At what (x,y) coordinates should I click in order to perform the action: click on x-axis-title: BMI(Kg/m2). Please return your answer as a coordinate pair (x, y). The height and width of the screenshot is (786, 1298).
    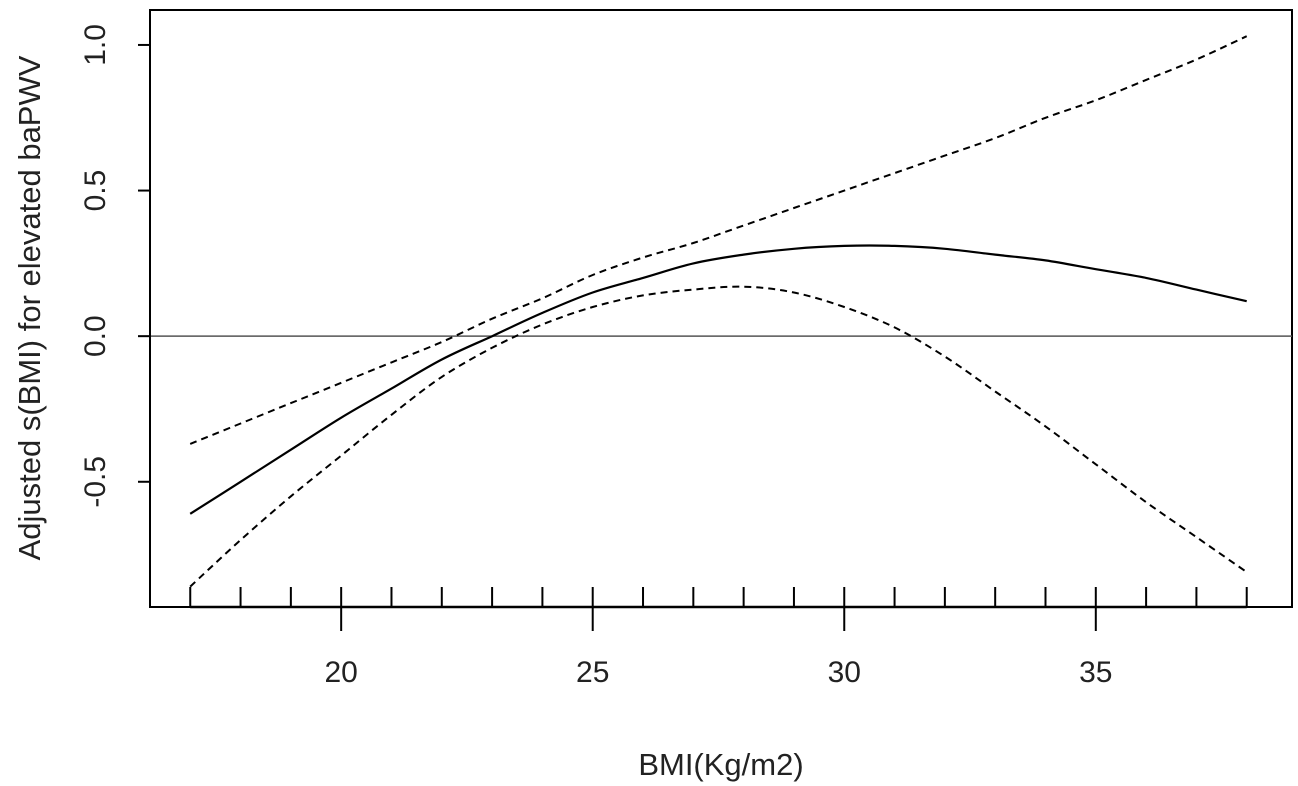
    Looking at the image, I should click on (720, 764).